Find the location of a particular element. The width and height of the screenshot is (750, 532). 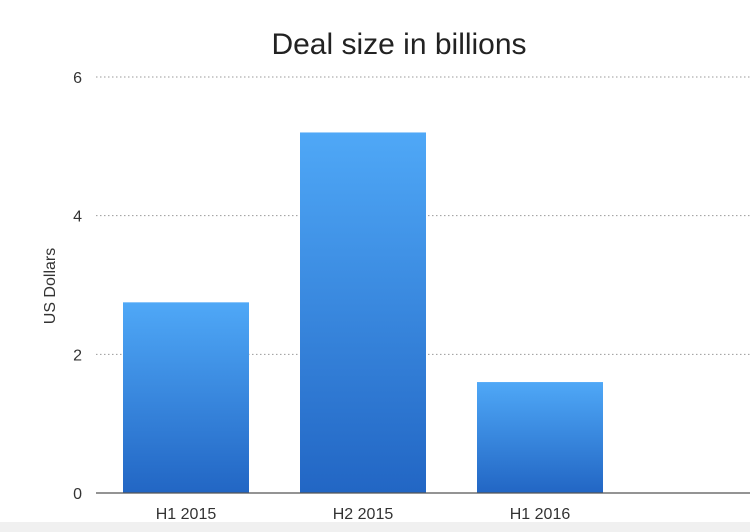

x-tick-label: H2 2015 is located at coordinates (363, 514).